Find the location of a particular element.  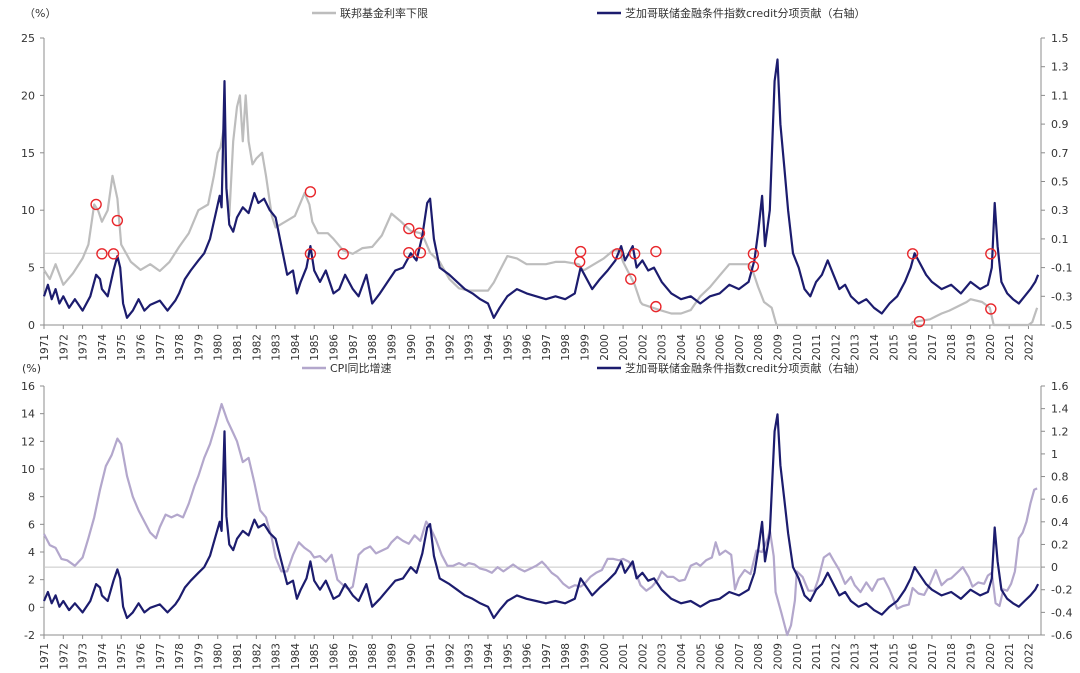

legend-label: 联邦基金利率下限 is located at coordinates (384, 13).